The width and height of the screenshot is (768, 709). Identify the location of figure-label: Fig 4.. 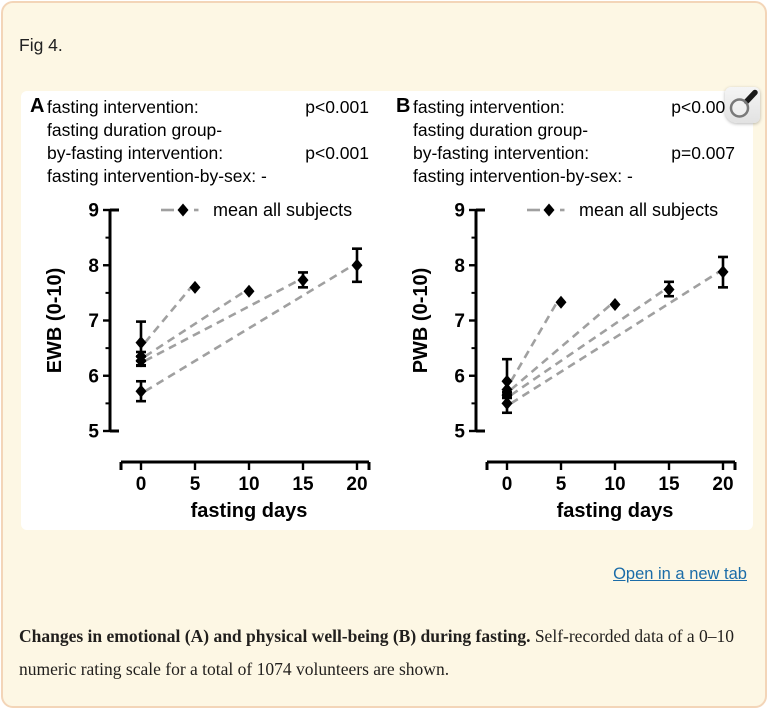
(41, 45).